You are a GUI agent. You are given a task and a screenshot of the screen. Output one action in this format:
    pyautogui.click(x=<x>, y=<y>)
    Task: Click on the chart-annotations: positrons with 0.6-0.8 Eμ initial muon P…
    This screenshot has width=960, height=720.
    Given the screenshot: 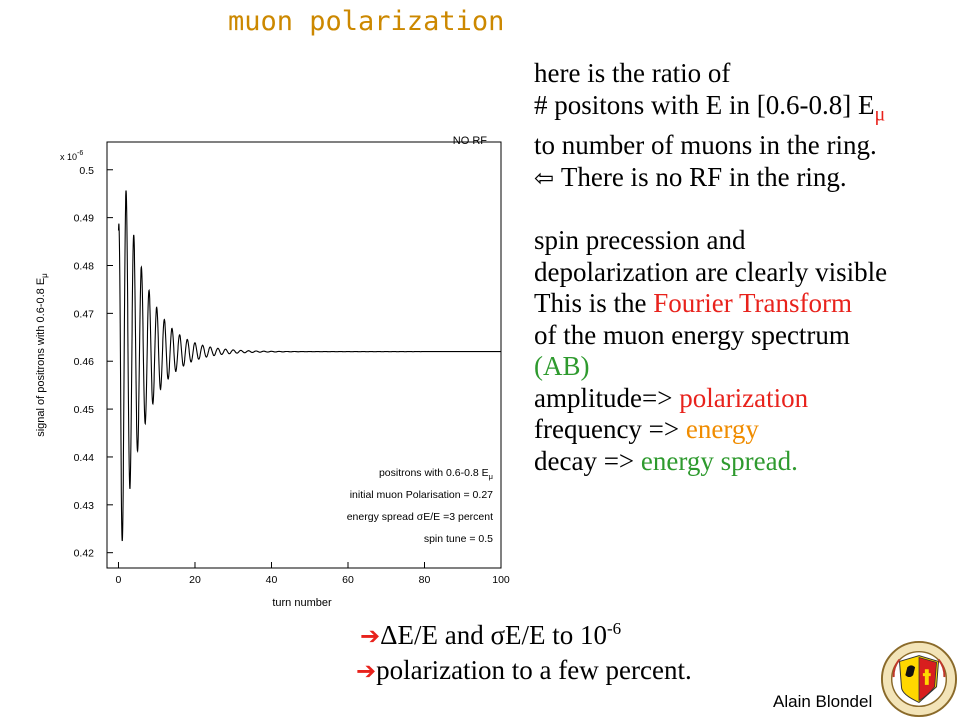 What is the action you would take?
    pyautogui.click(x=420, y=506)
    